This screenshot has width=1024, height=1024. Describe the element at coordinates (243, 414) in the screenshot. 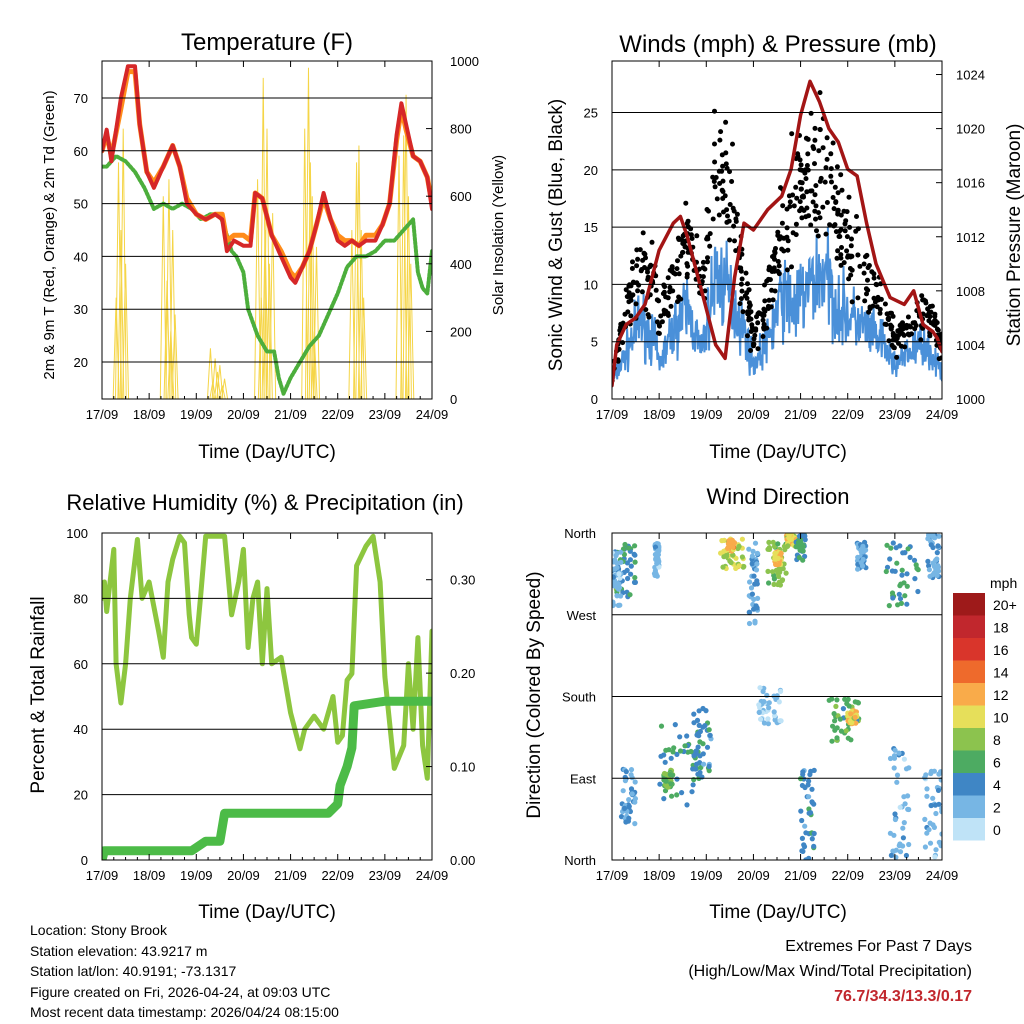

I see `temperature-x-tick-label: 20/09` at that location.